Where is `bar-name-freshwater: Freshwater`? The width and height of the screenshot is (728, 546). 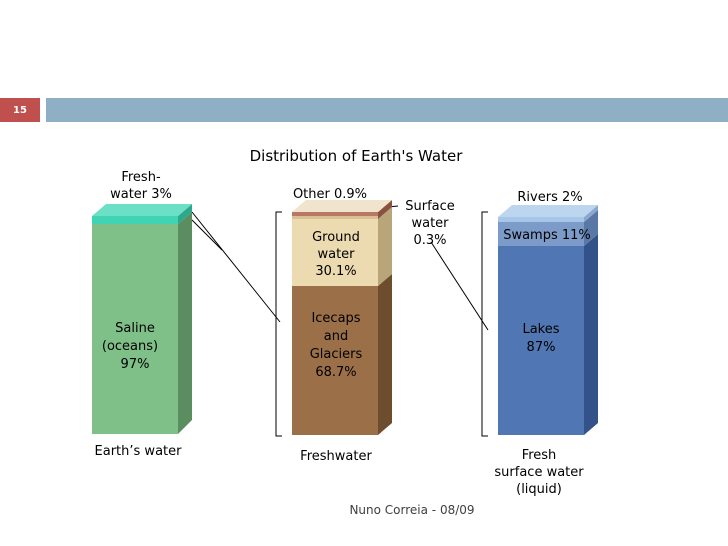
bar-name-freshwater: Freshwater is located at coordinates (336, 456).